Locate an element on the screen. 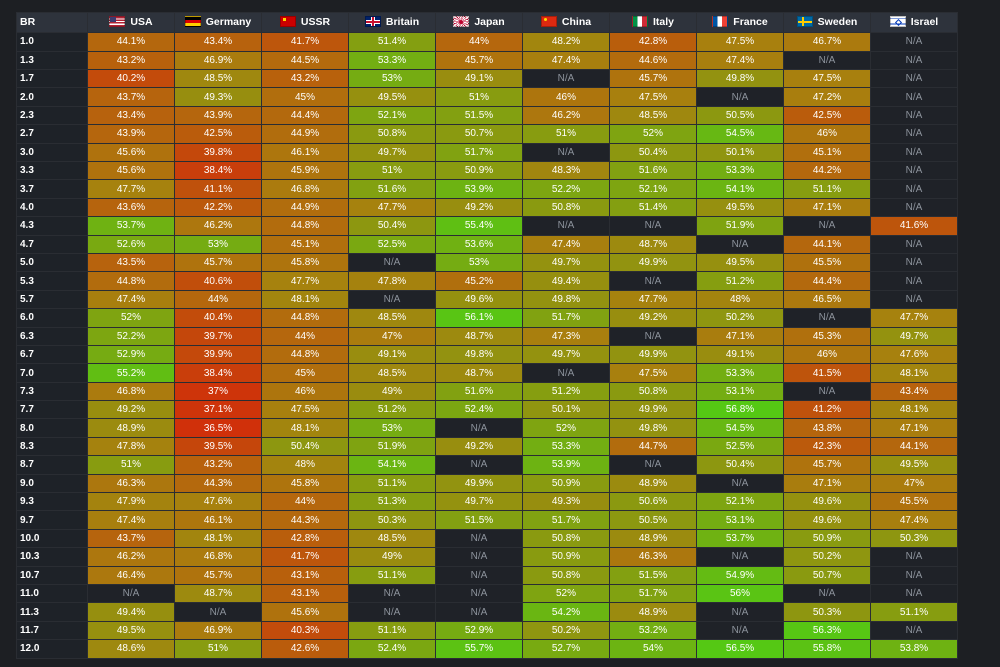  winrate-cell: 44.1% is located at coordinates (827, 244).